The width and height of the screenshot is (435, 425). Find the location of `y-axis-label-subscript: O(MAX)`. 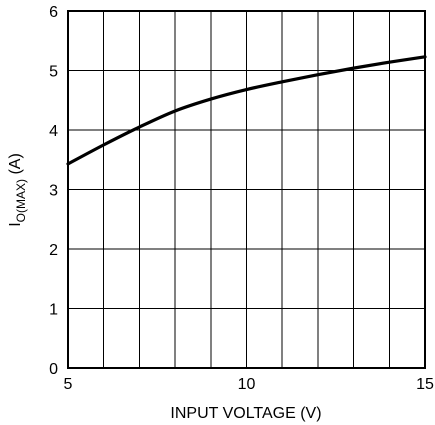

y-axis-label-subscript: O(MAX) is located at coordinates (21, 200).